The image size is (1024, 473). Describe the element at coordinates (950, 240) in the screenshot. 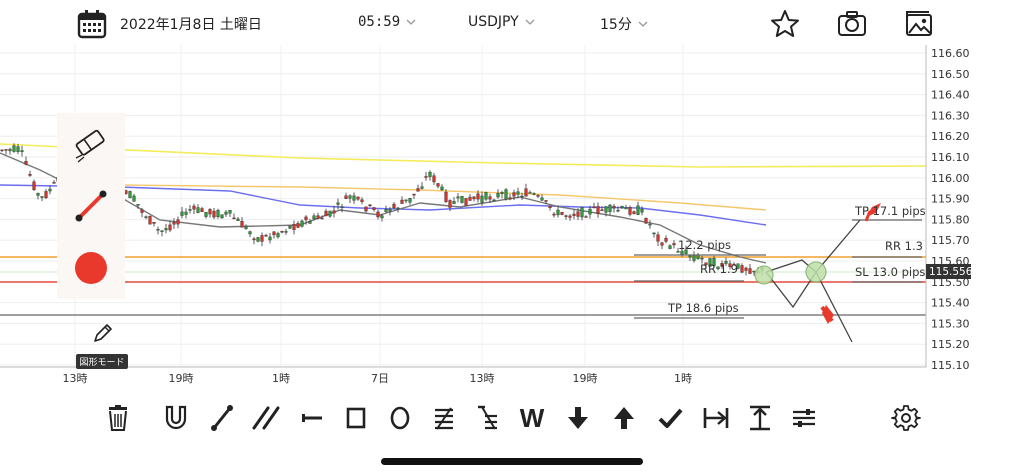

I see `price-tick-label: 115.70` at that location.